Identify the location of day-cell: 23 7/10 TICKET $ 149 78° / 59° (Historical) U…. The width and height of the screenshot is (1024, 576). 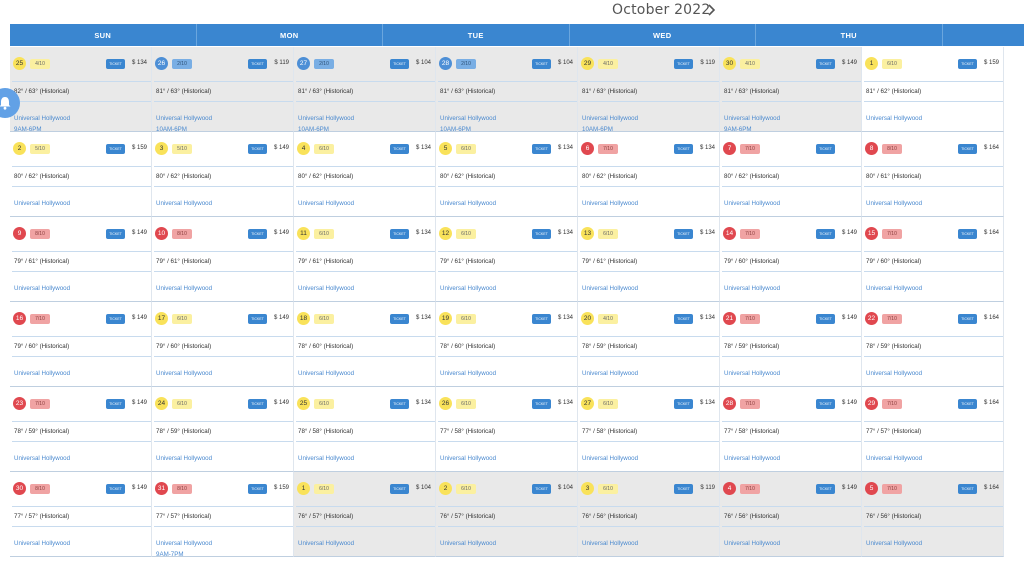
(81, 429).